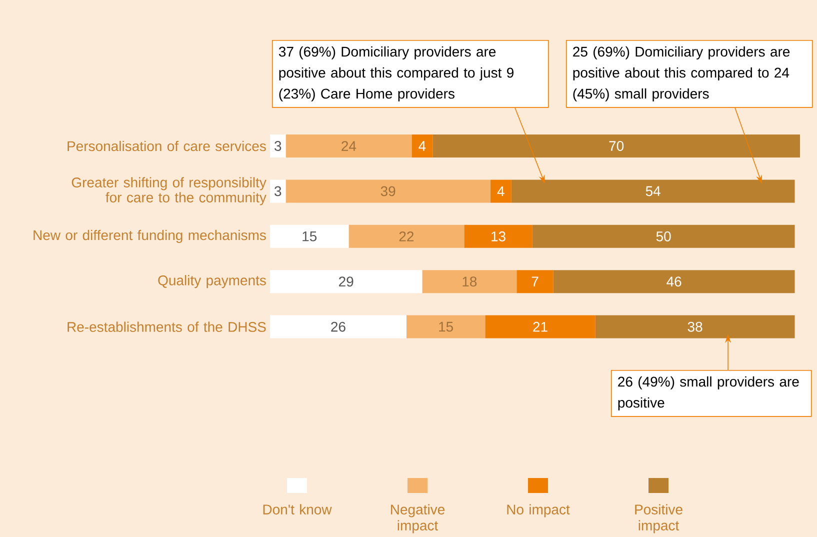 This screenshot has width=817, height=537. What do you see at coordinates (167, 327) in the screenshot?
I see `y-tick-label: Re-establishments of the DHSS` at bounding box center [167, 327].